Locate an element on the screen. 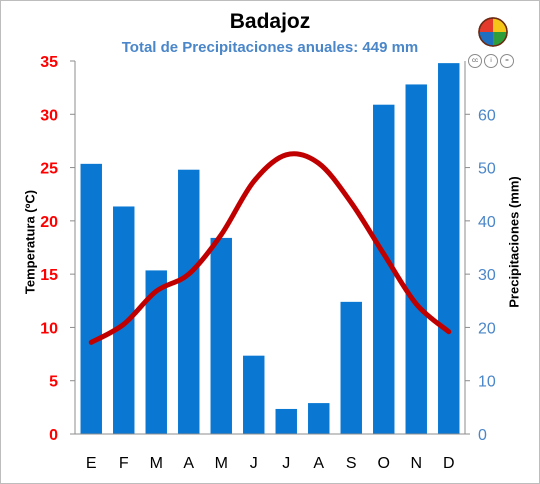 The width and height of the screenshot is (540, 484). y-tick-label-left: 0 is located at coordinates (53, 435).